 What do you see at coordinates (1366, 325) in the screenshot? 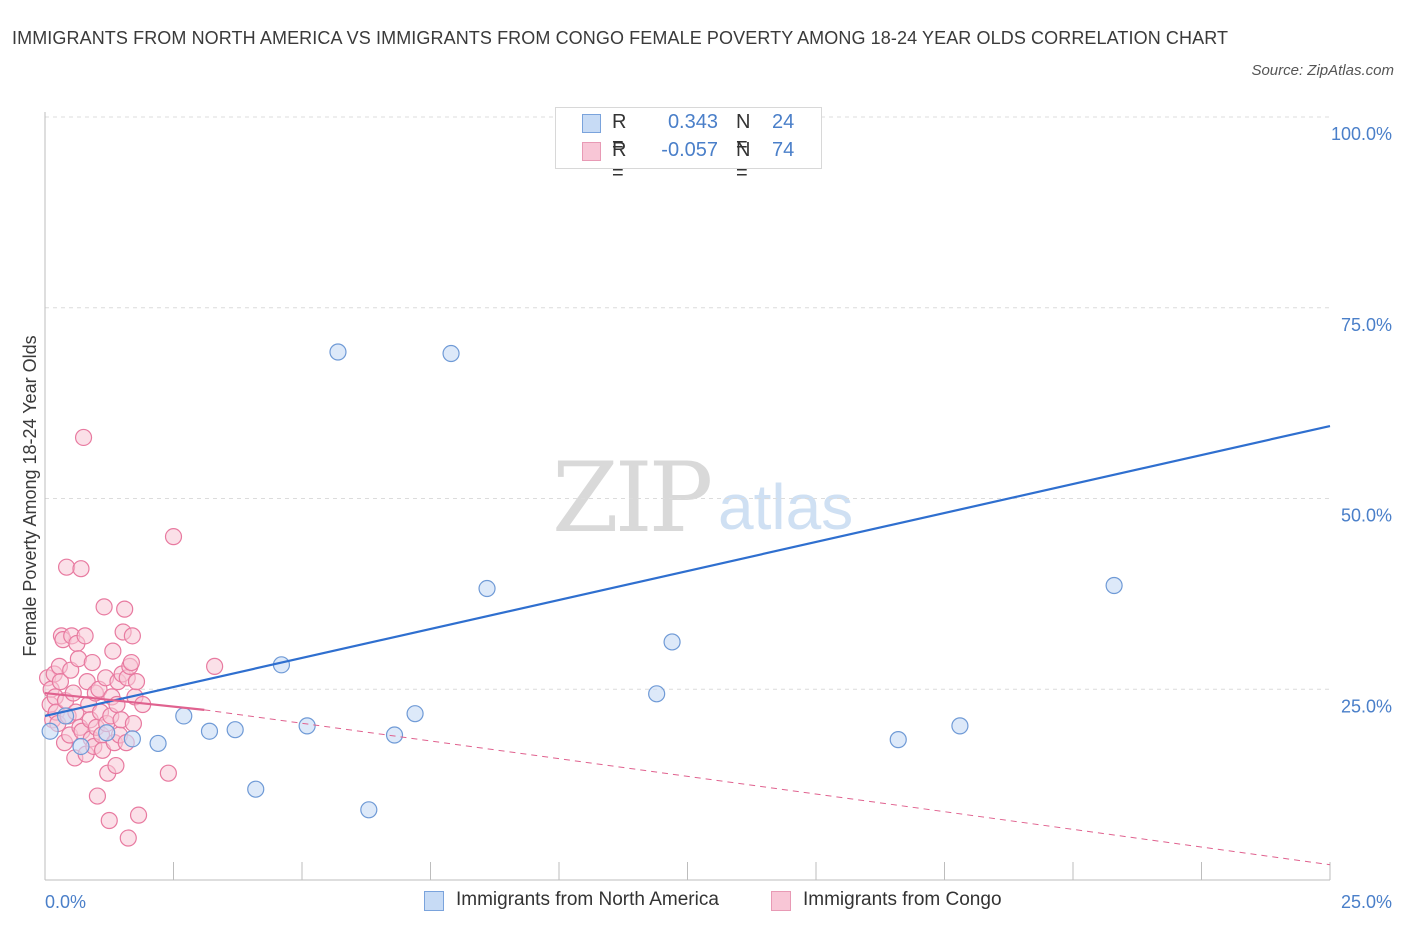
I see `y-tick-label: 75.0%` at bounding box center [1366, 325].